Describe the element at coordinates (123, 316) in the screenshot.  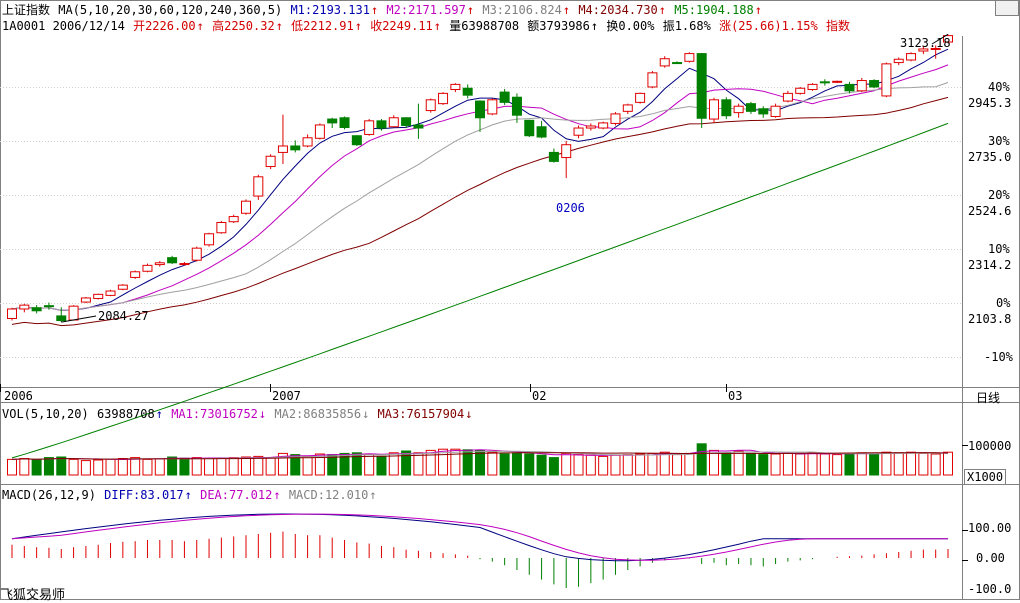
I see `low-price-label: 2084.27` at that location.